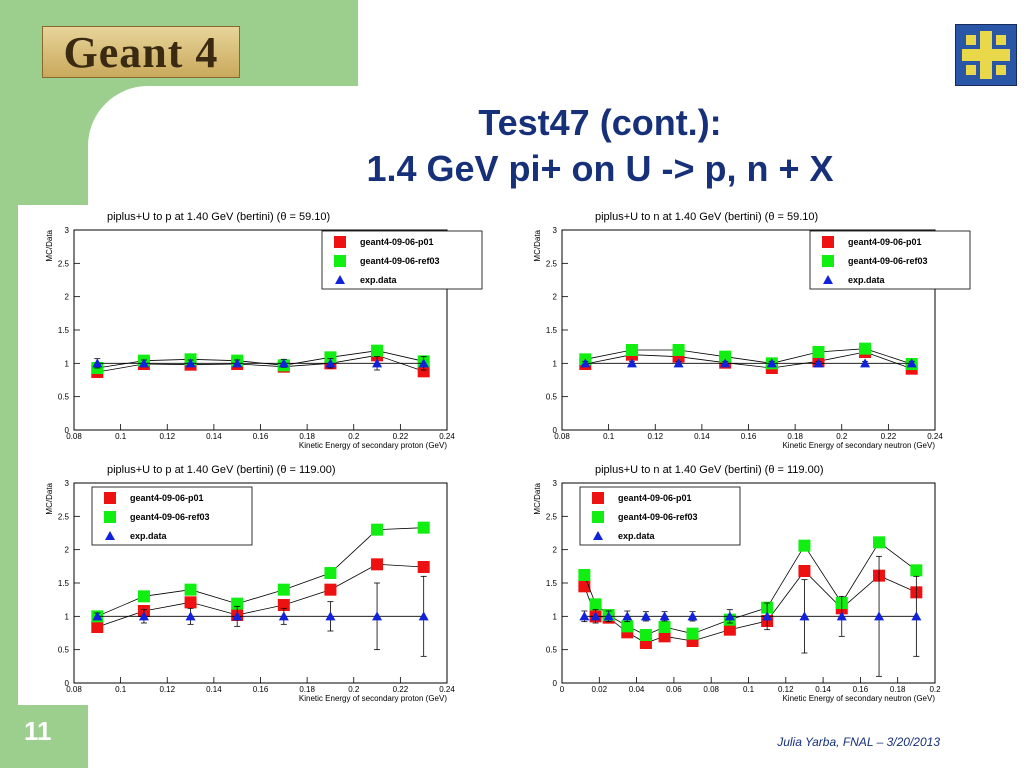 Image resolution: width=1024 pixels, height=768 pixels. I want to click on y-tick-label: 2.5, so click(552, 263).